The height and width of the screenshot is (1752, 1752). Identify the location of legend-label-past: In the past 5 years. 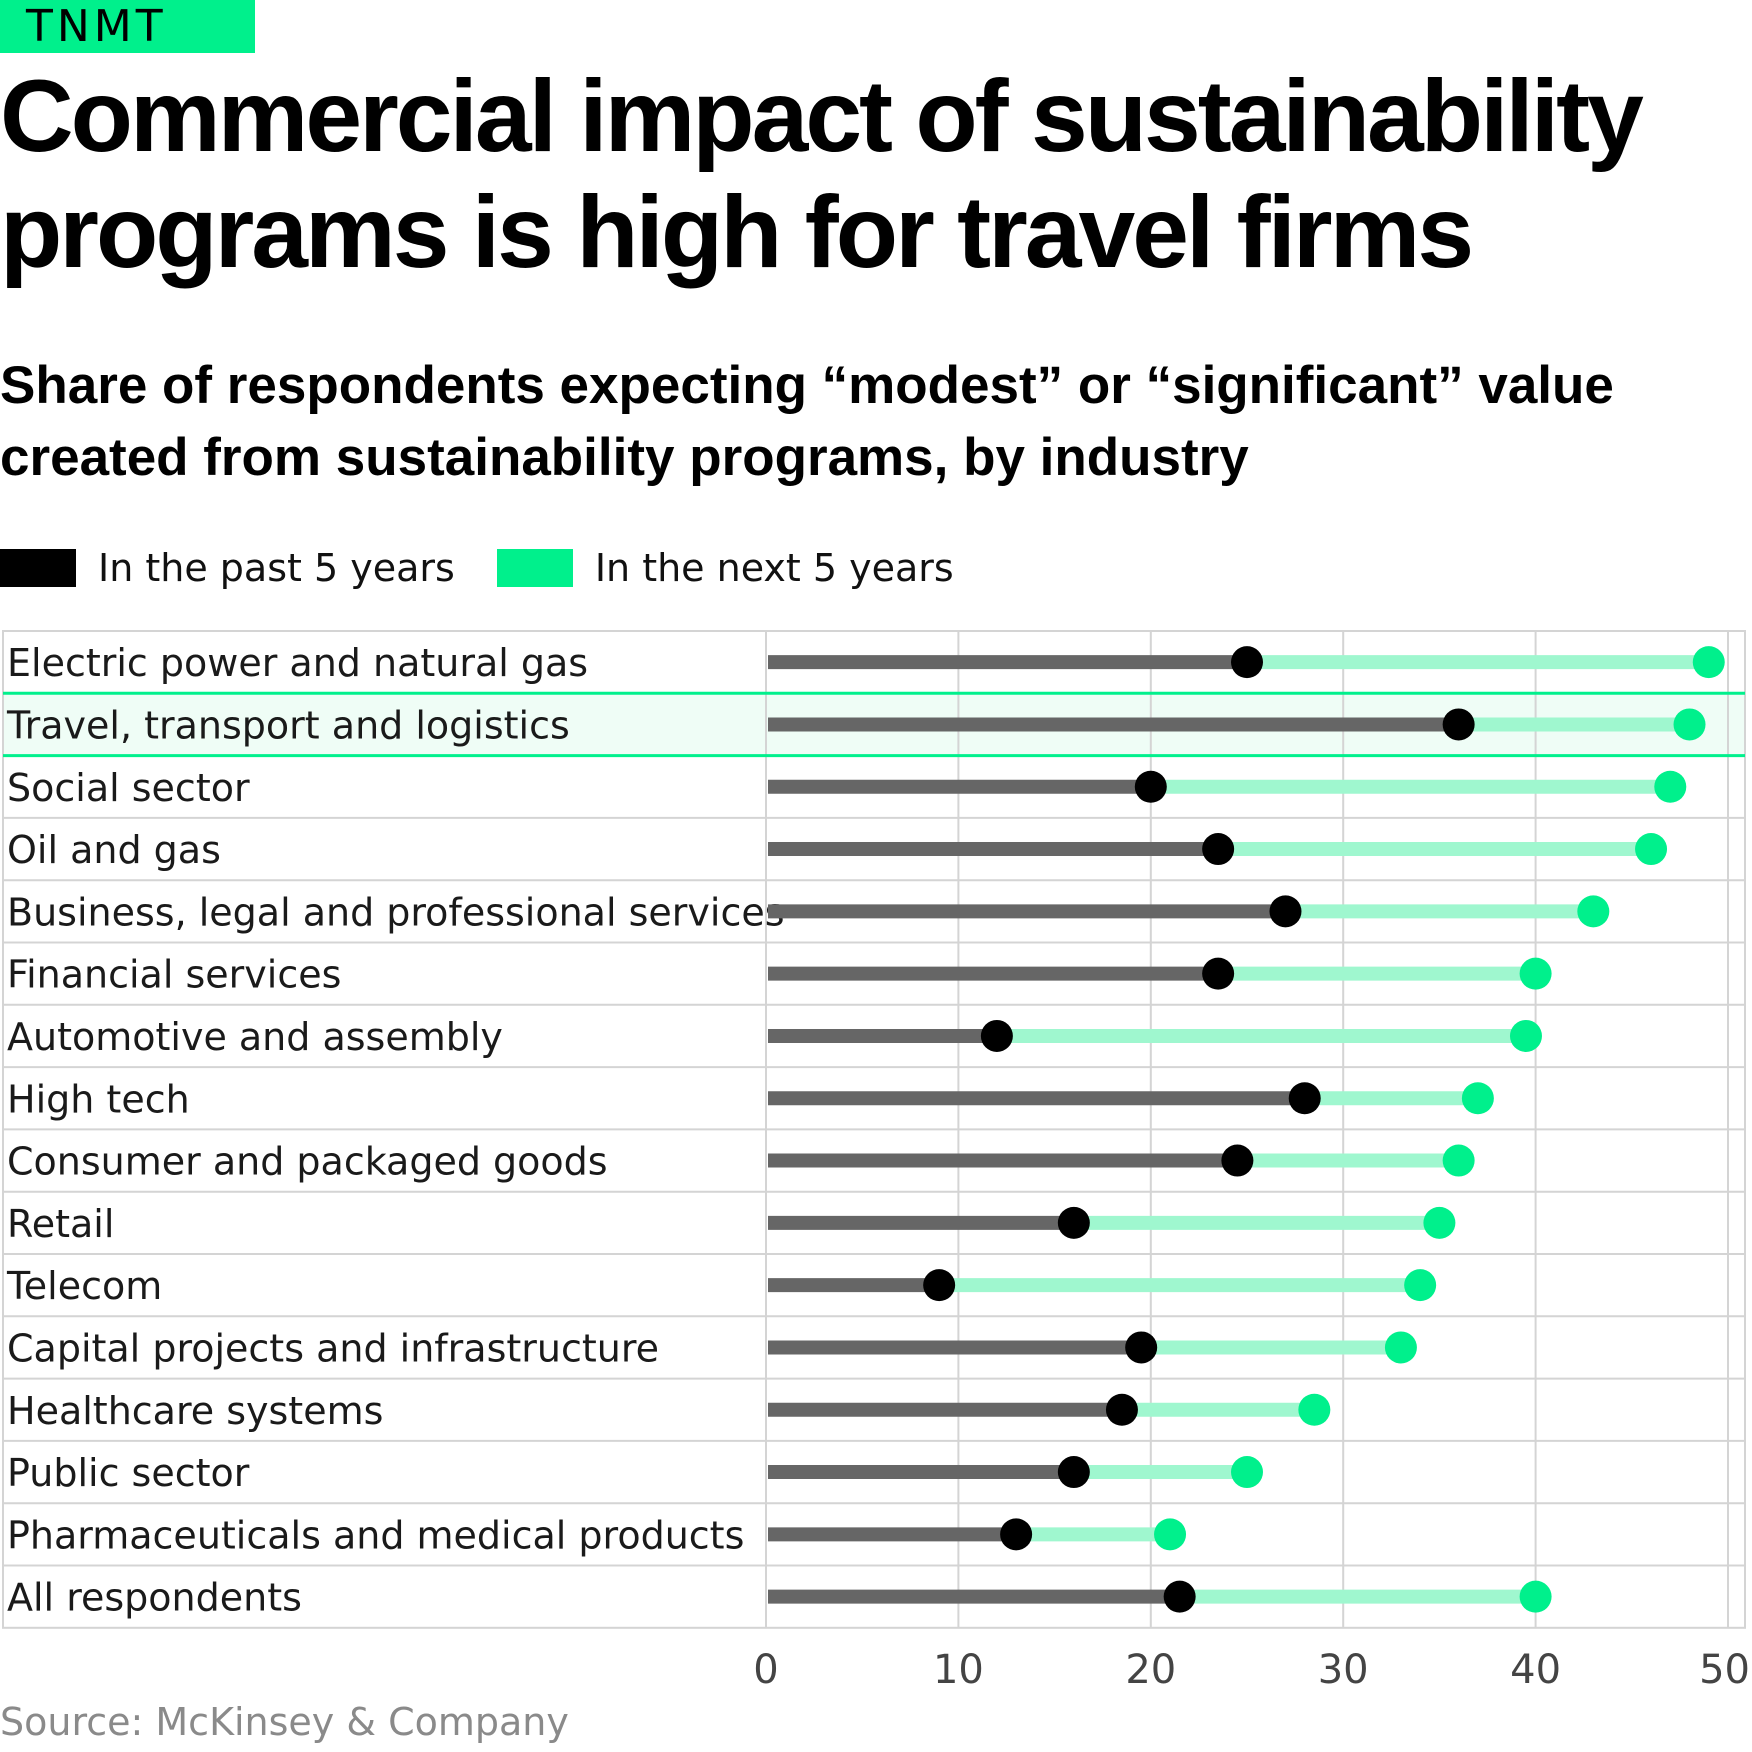
(276, 568).